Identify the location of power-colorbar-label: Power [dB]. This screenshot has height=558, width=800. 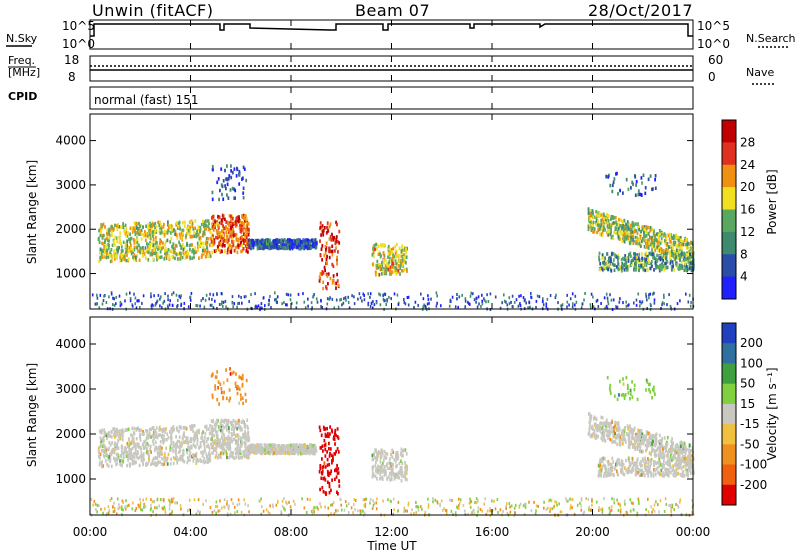
(772, 201).